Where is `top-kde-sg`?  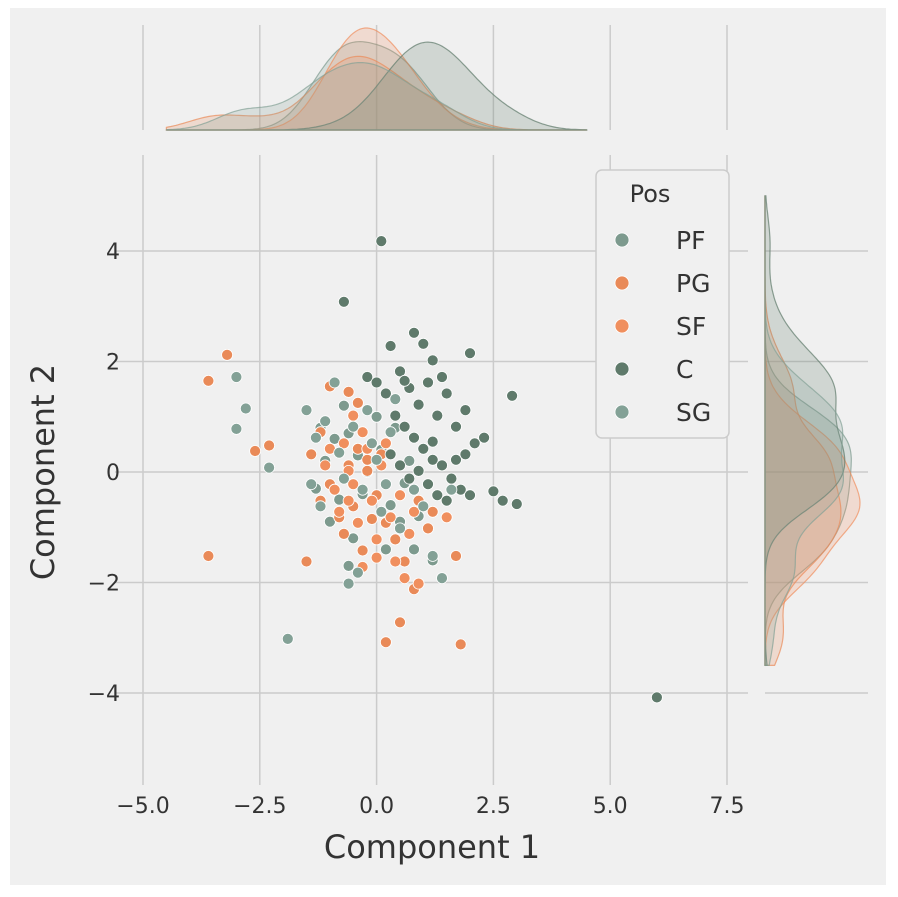
top-kde-sg is located at coordinates (376, 96).